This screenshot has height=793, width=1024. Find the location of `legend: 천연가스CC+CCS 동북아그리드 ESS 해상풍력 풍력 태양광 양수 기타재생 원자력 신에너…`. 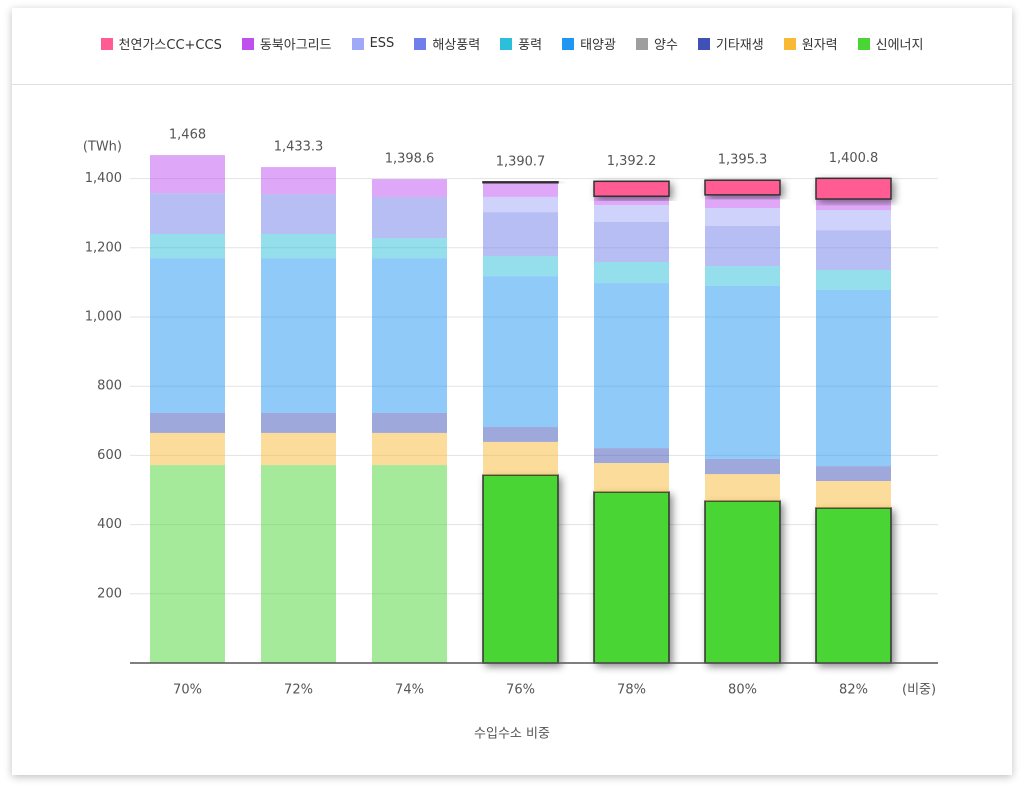

legend: 천연가스CC+CCS 동북아그리드 ESS 해상풍력 풍력 태양광 양수 기타재생 원자력 신에너… is located at coordinates (512, 43).